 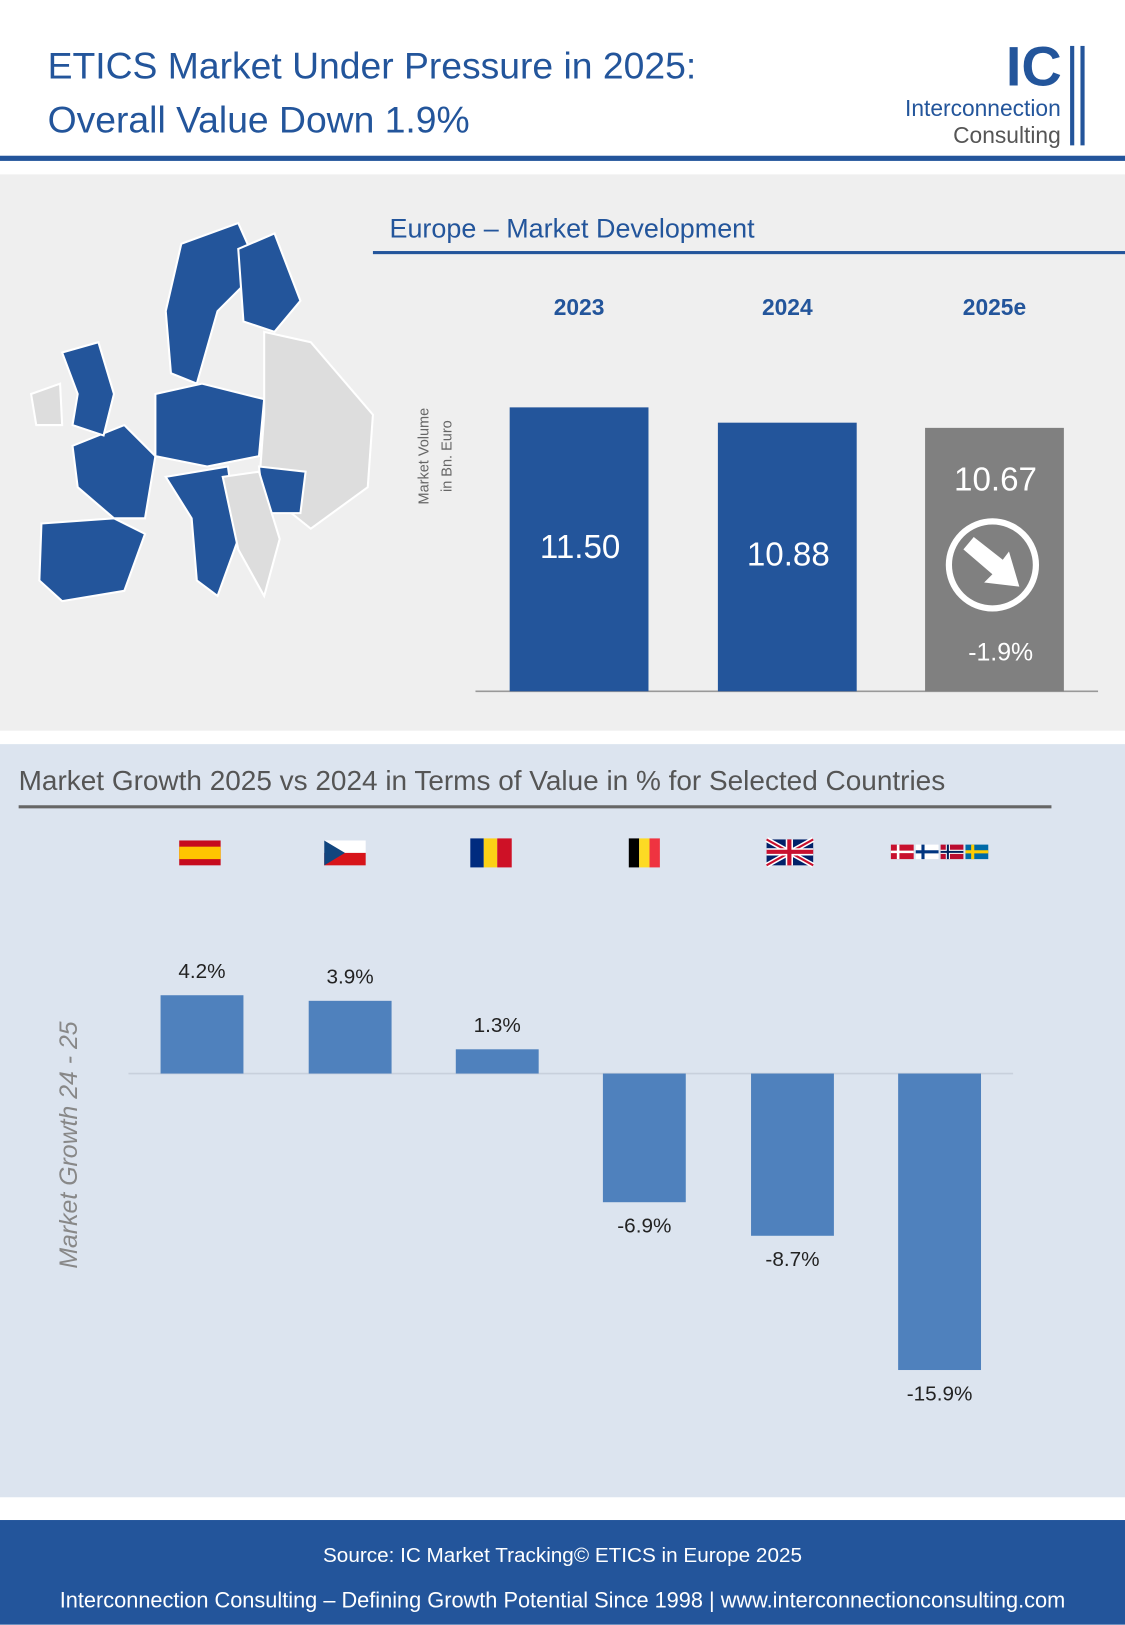 What do you see at coordinates (1007, 135) in the screenshot?
I see `logo-text: Consulting` at bounding box center [1007, 135].